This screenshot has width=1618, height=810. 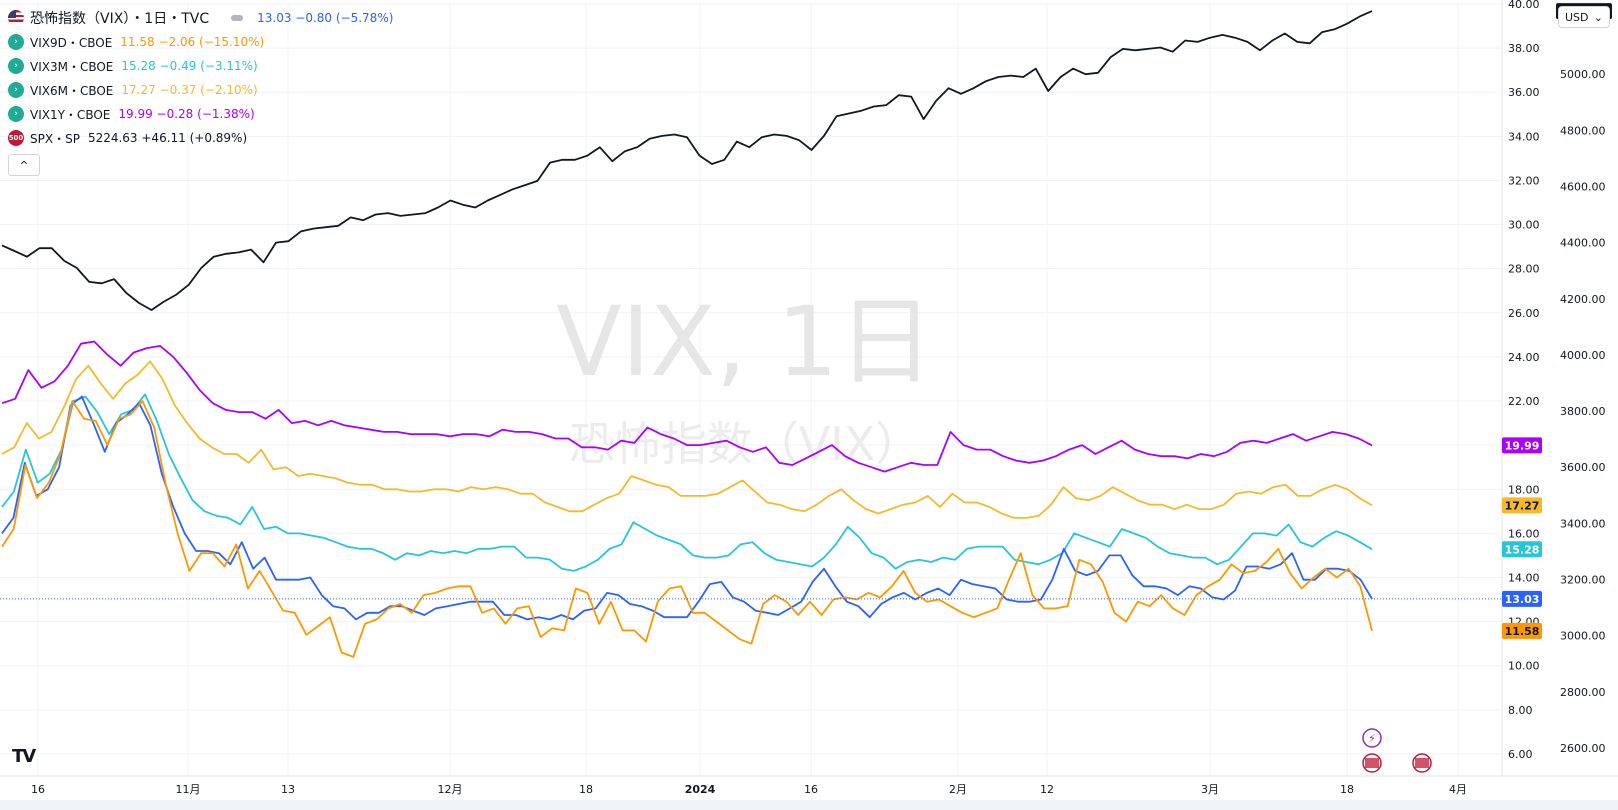 I want to click on toggle-visibility-icon, so click(x=237, y=18).